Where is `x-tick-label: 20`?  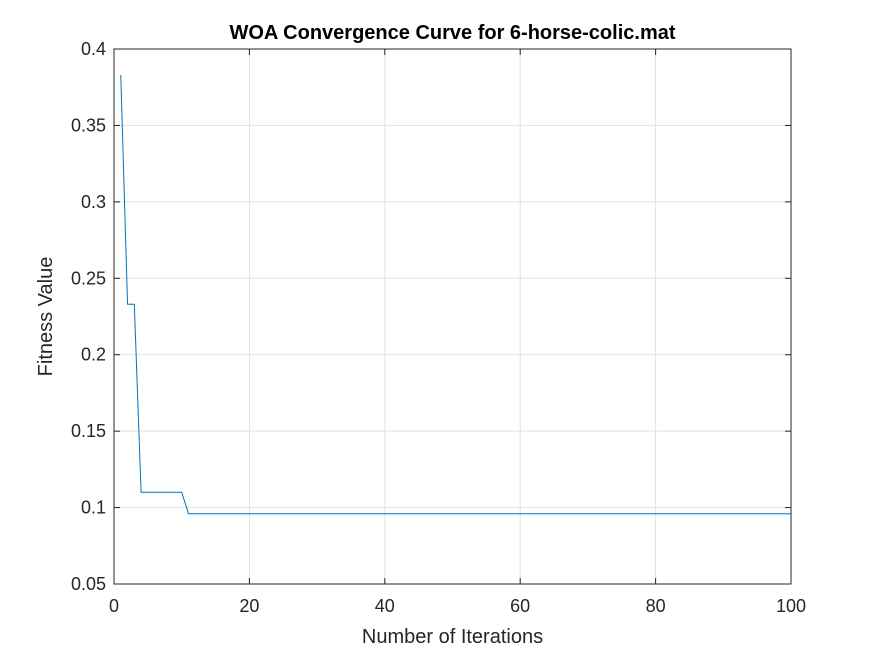 x-tick-label: 20 is located at coordinates (249, 606).